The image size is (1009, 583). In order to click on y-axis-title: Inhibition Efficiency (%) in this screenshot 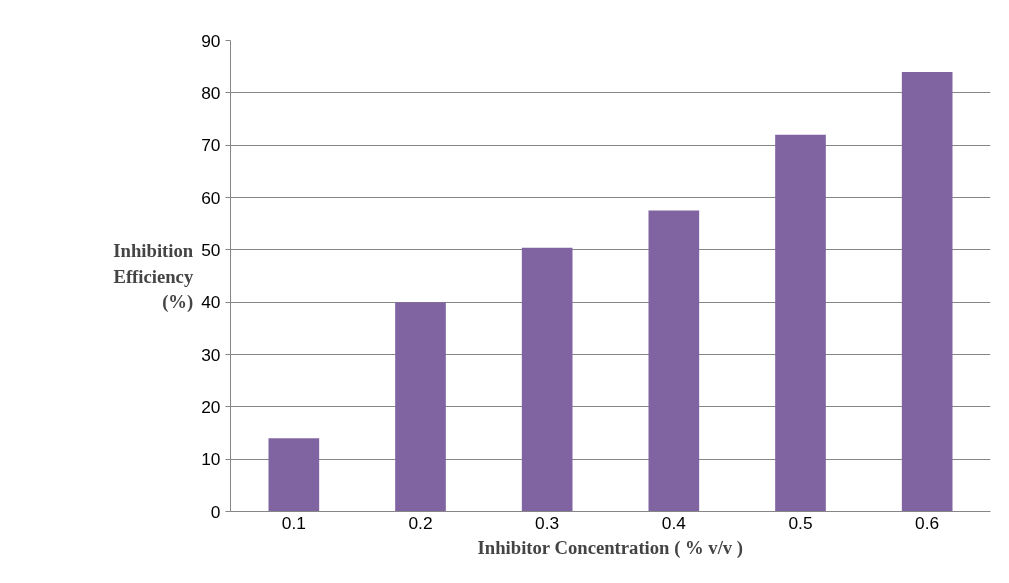, I will do `click(153, 276)`.